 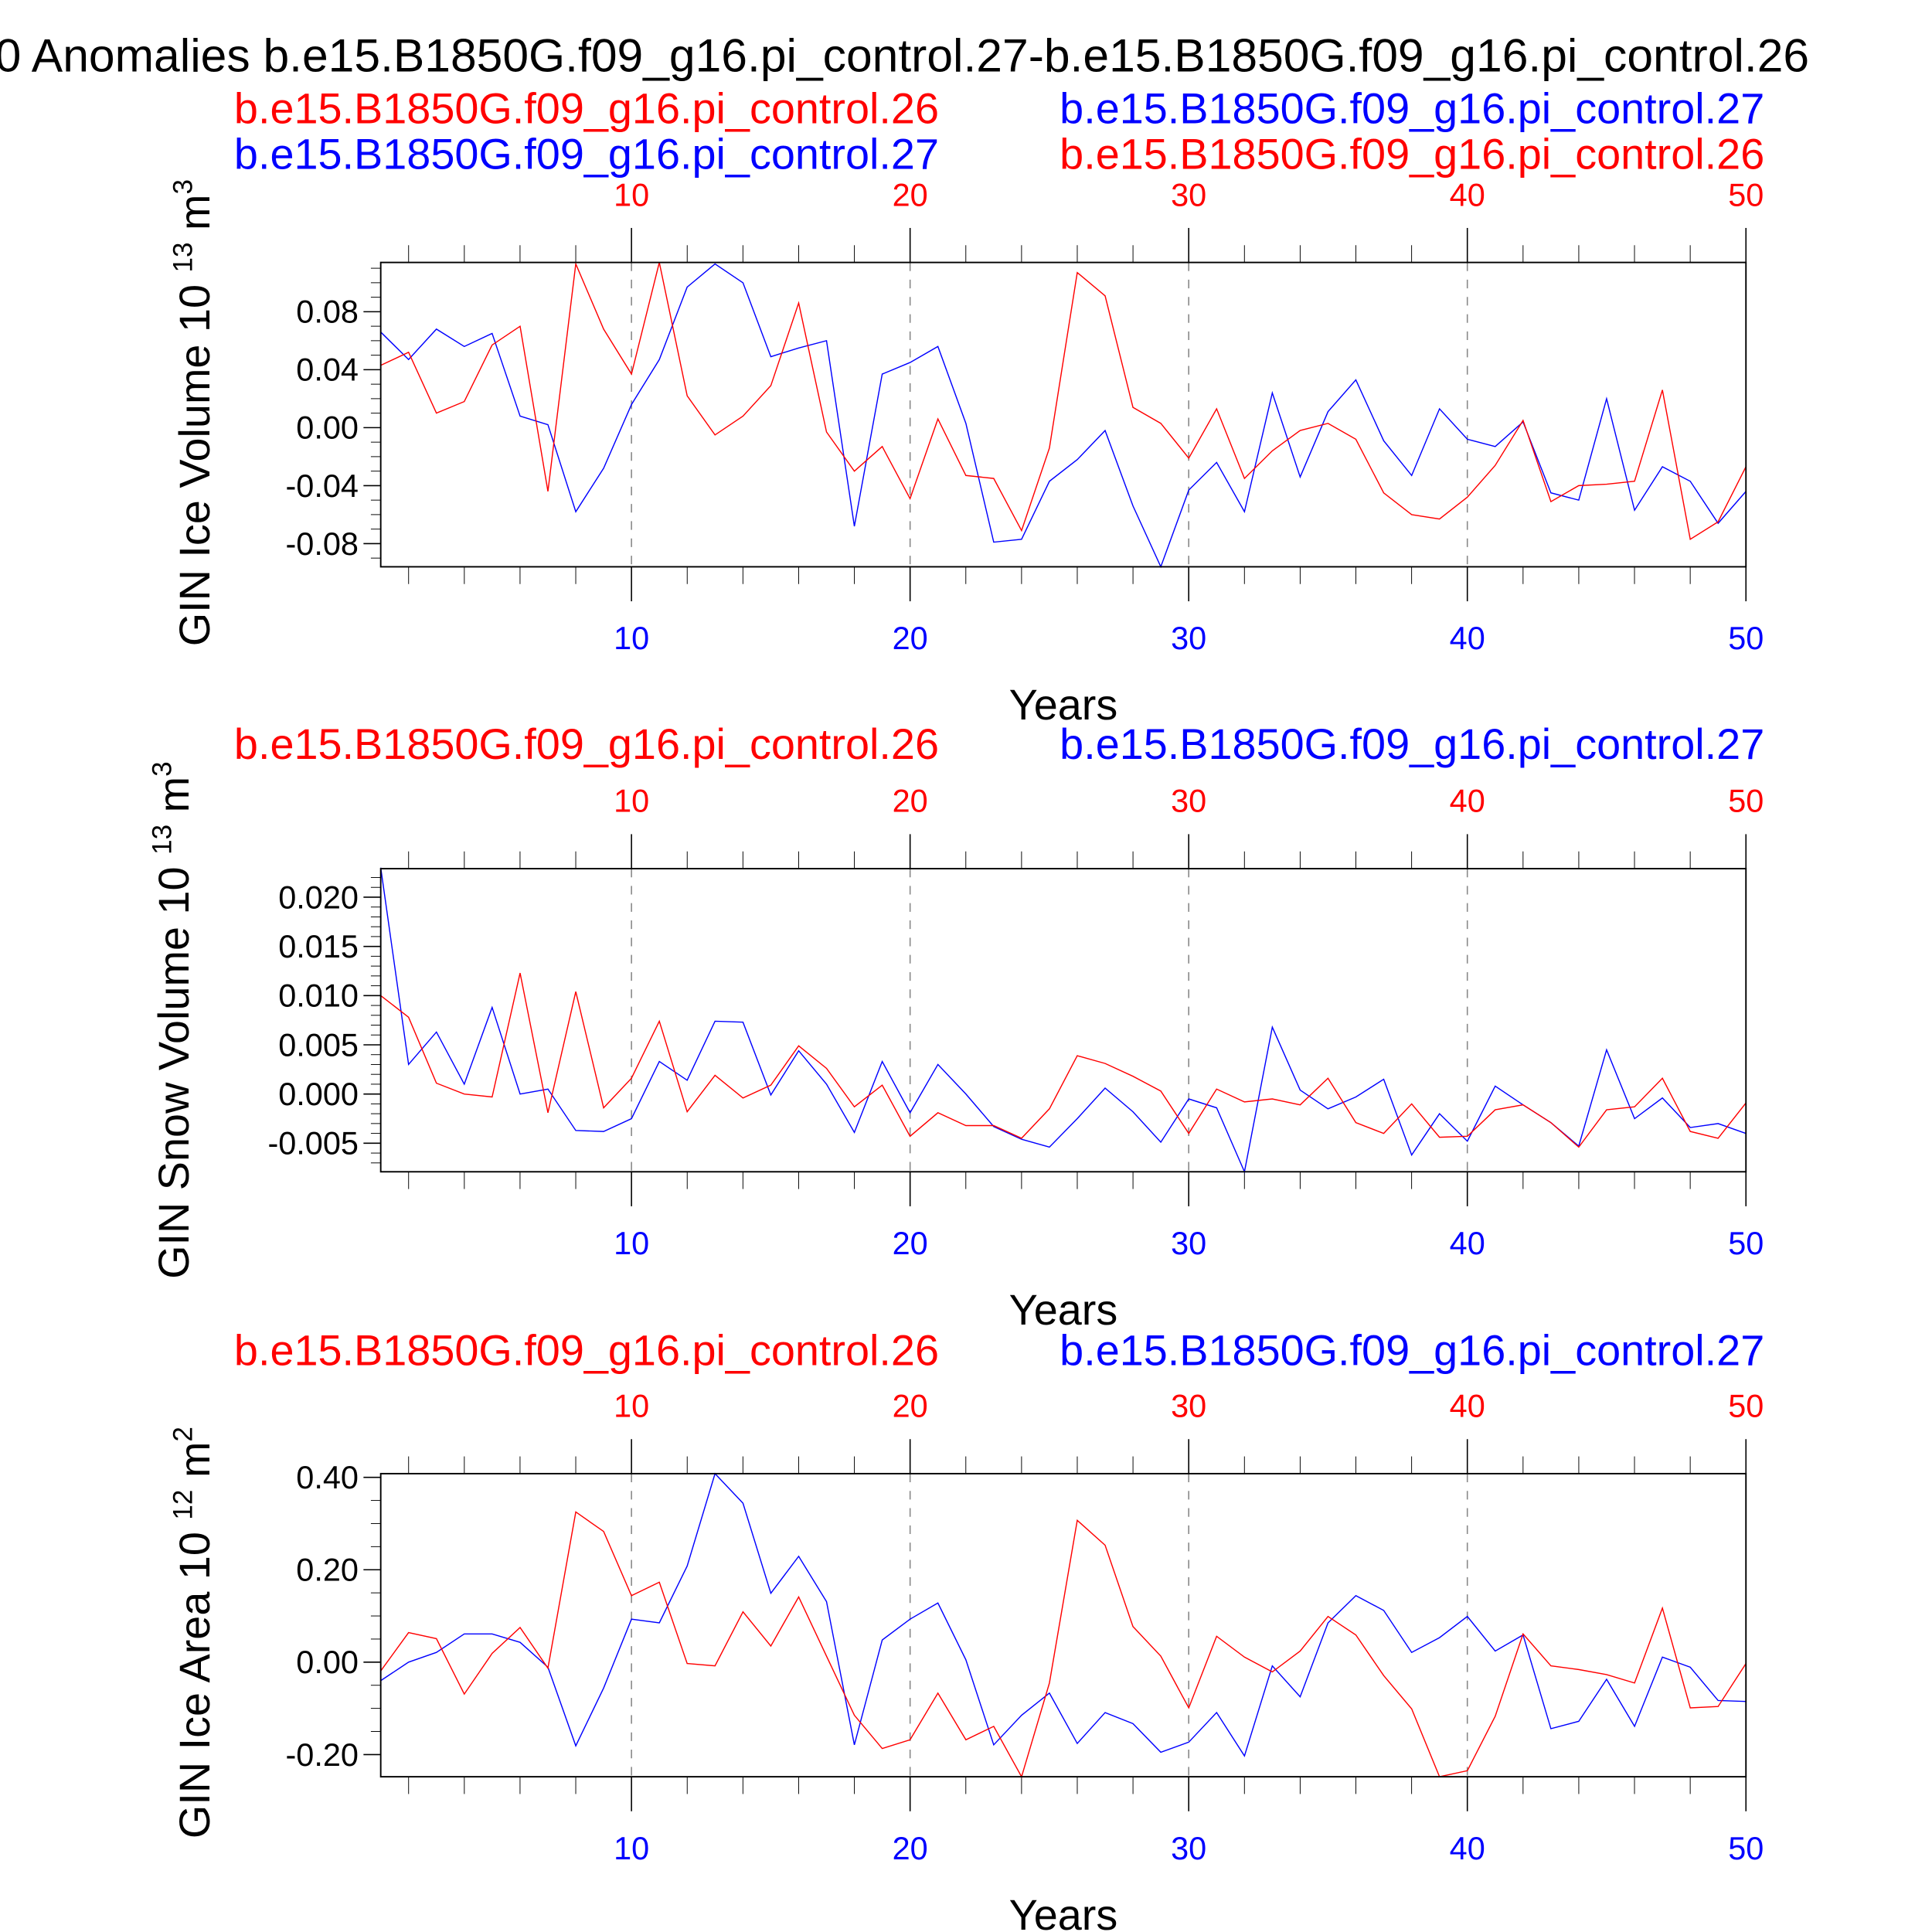 I want to click on run-label-lower-right: b.e15.B1850G.f09_g16.pi_control.26, so click(x=1412, y=153).